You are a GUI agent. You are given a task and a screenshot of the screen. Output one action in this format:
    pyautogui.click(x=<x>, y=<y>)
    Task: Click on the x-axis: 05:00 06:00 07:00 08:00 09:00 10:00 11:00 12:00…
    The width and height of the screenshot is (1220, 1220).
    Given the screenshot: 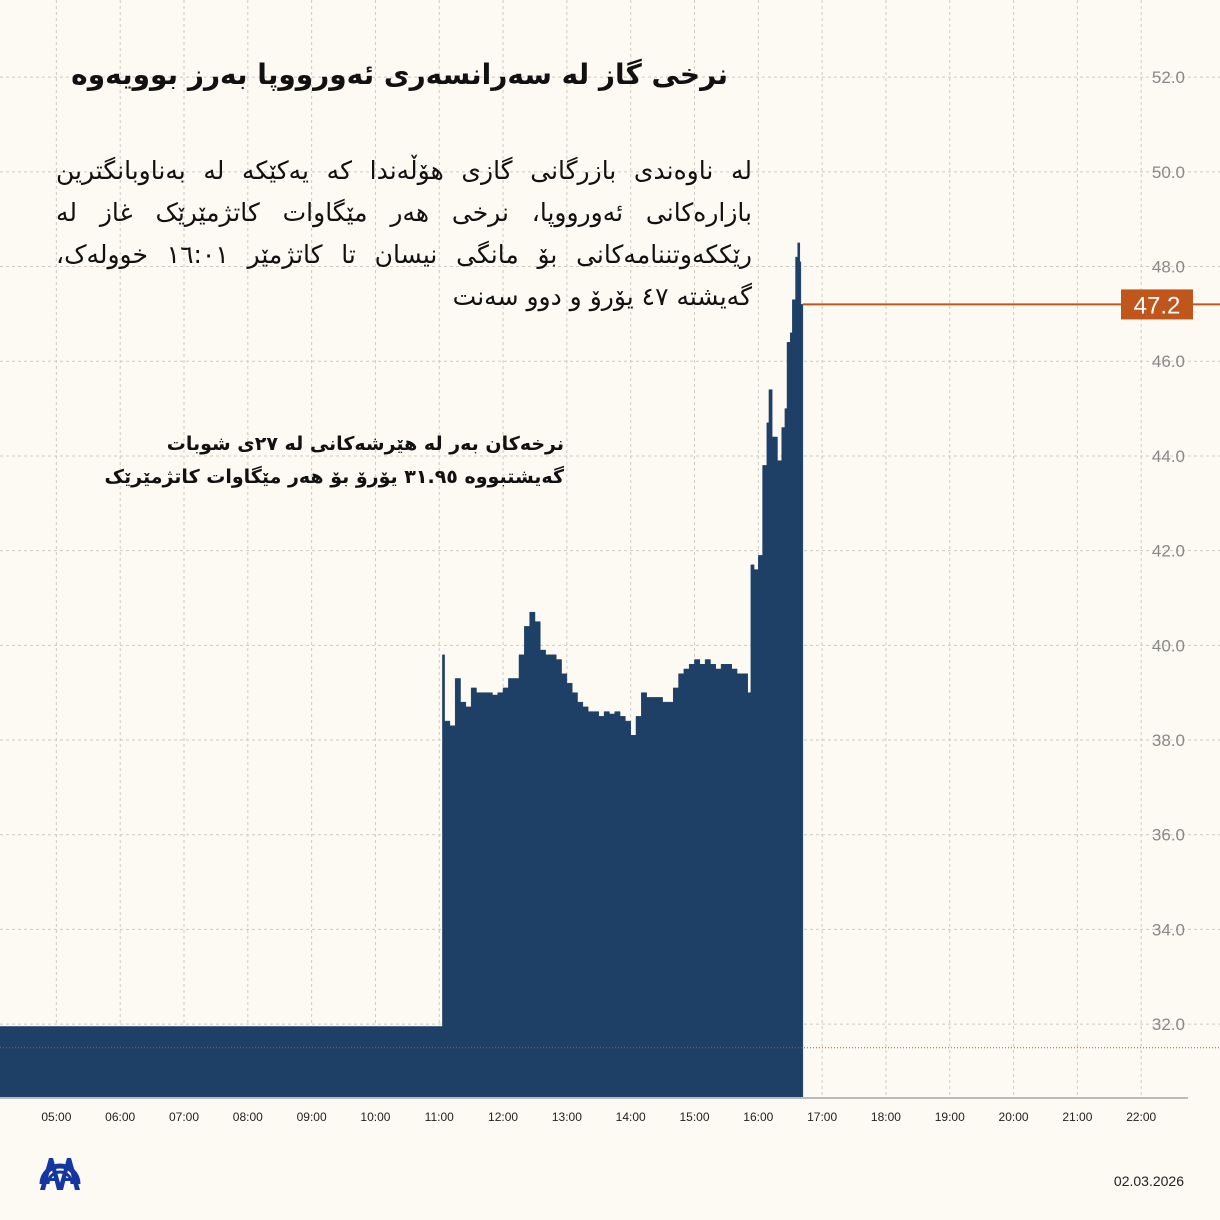 What is the action you would take?
    pyautogui.click(x=598, y=1117)
    